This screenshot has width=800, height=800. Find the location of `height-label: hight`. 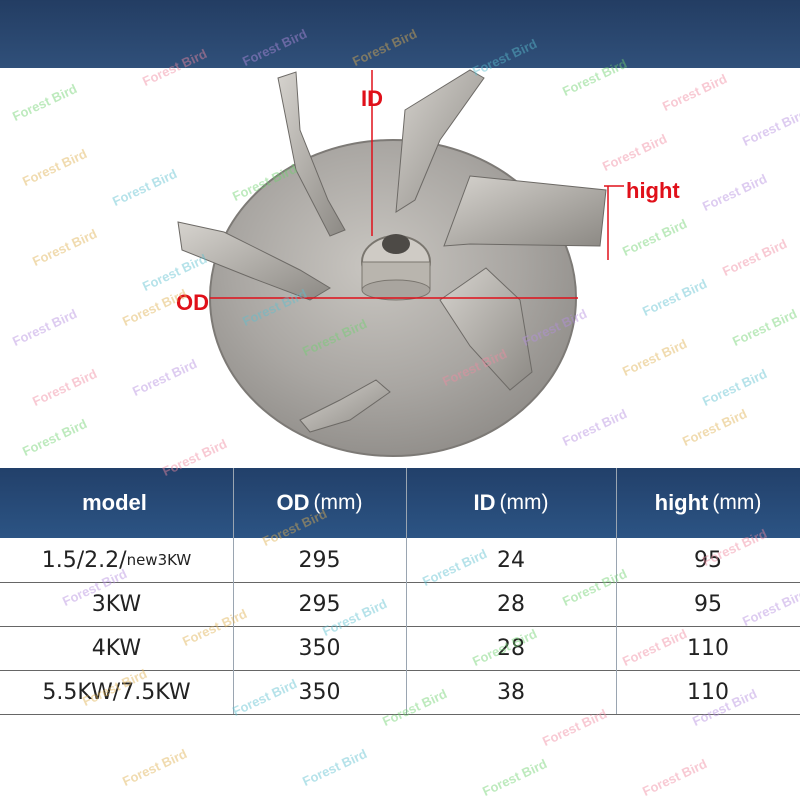

height-label: hight is located at coordinates (653, 190).